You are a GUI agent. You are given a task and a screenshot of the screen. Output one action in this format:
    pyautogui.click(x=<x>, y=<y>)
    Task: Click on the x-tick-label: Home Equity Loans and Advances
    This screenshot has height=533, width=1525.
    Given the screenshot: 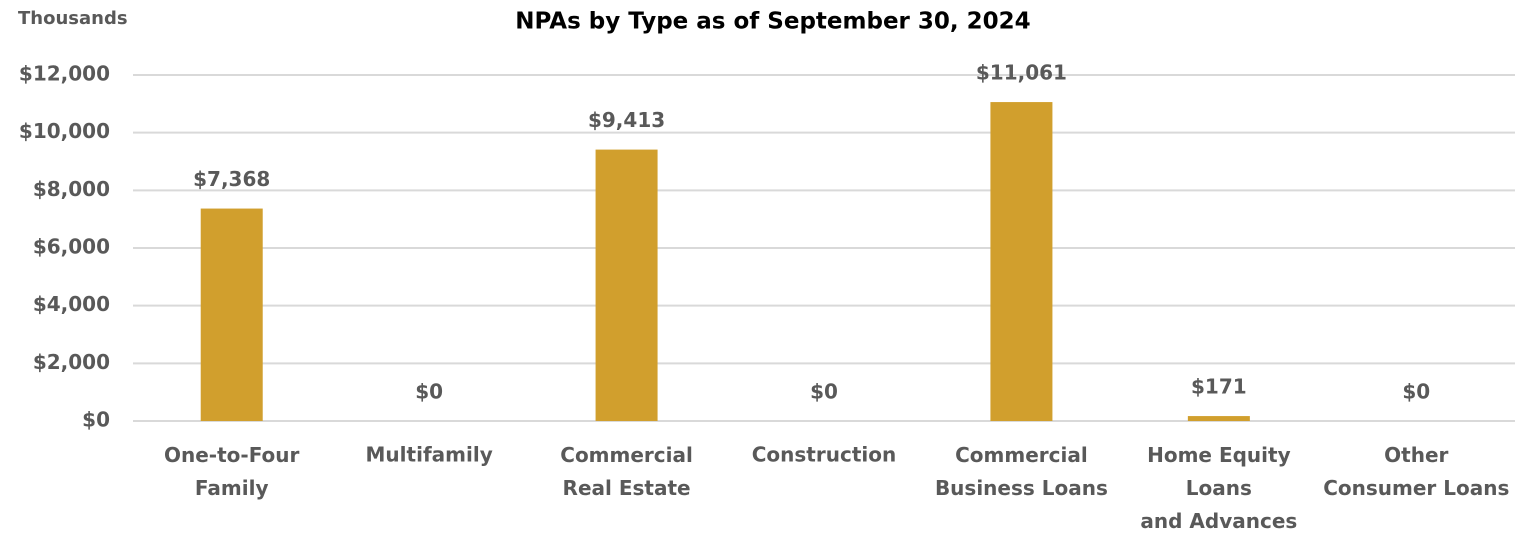 What is the action you would take?
    pyautogui.click(x=1218, y=488)
    